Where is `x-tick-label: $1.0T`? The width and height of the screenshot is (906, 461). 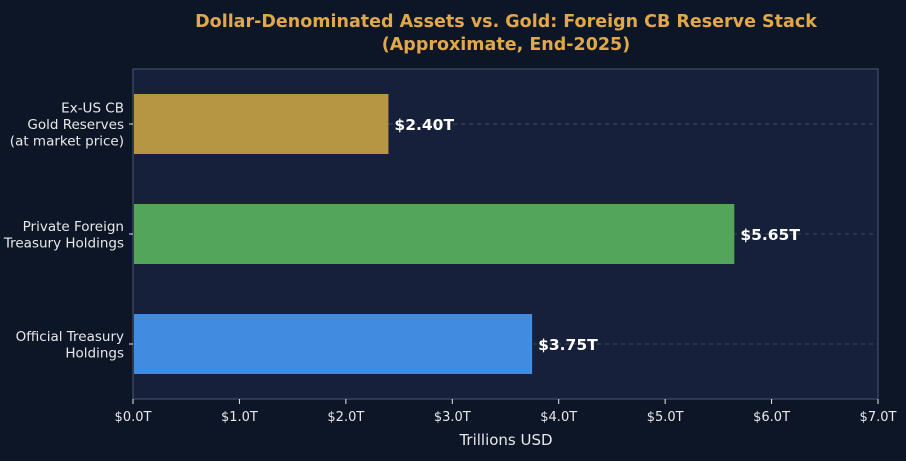 x-tick-label: $1.0T is located at coordinates (239, 417).